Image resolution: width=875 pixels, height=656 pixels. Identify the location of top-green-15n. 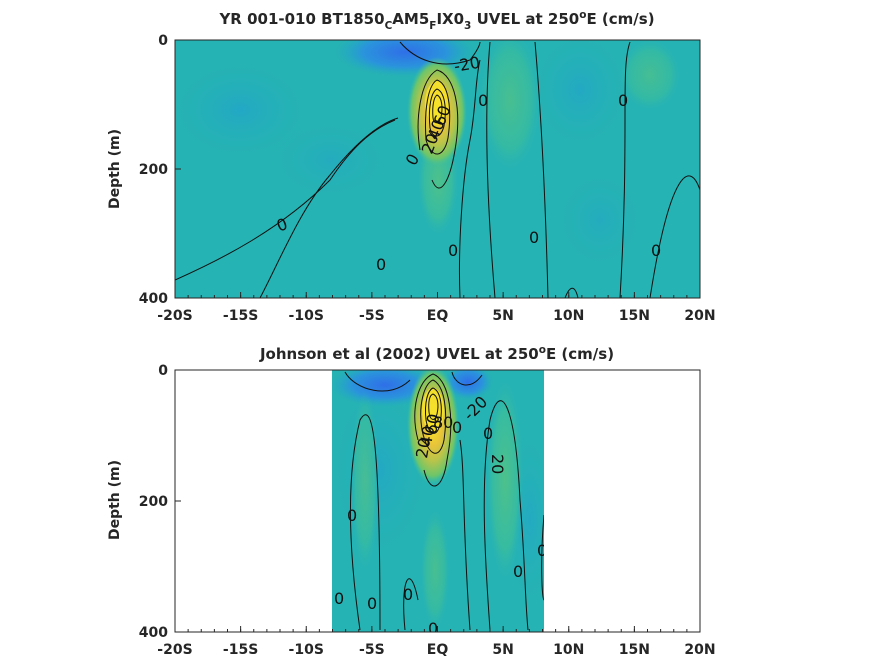
(650, 75).